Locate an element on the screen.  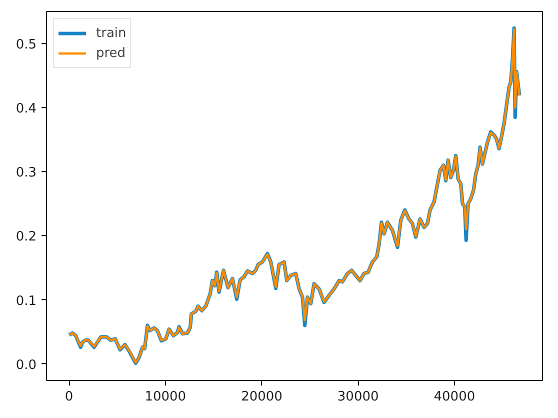
x-tick-label: 20000 is located at coordinates (261, 397).